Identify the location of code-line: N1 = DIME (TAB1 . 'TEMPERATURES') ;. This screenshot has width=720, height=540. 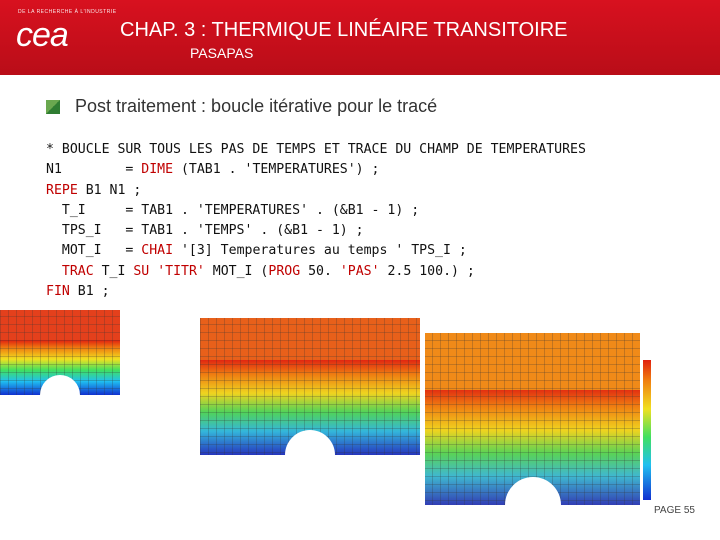
(316, 170).